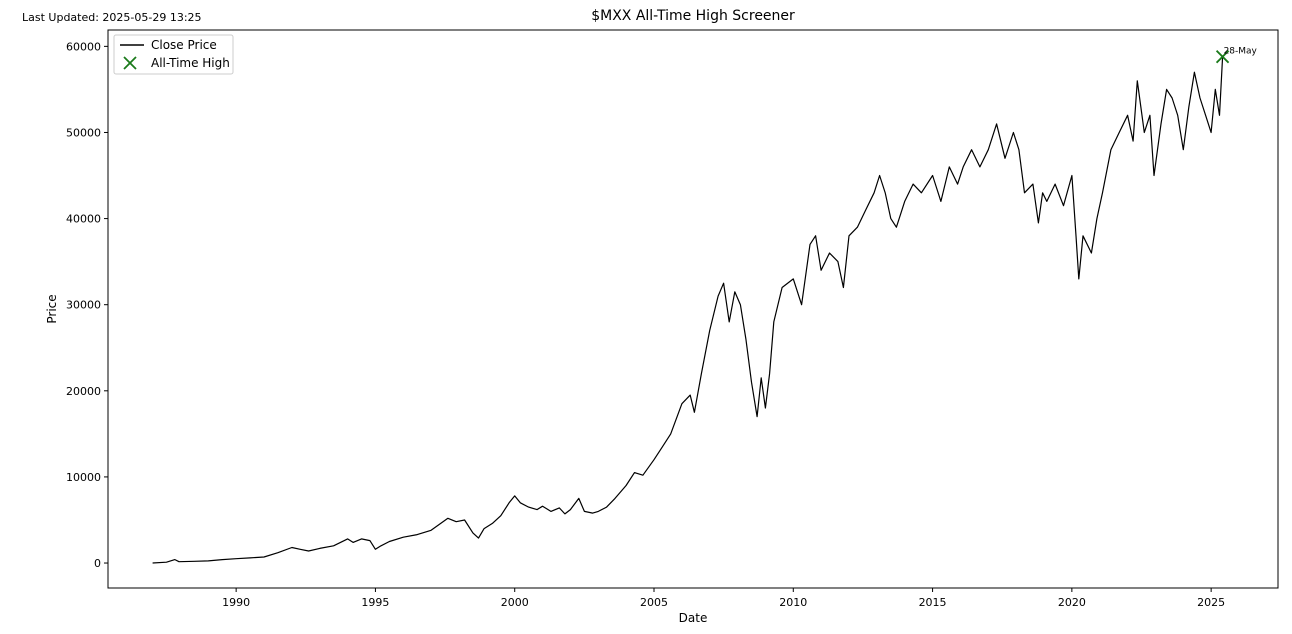  Describe the element at coordinates (112, 17) in the screenshot. I see `last-updated-text: Last Updated: 2025-05-29 13:25` at that location.